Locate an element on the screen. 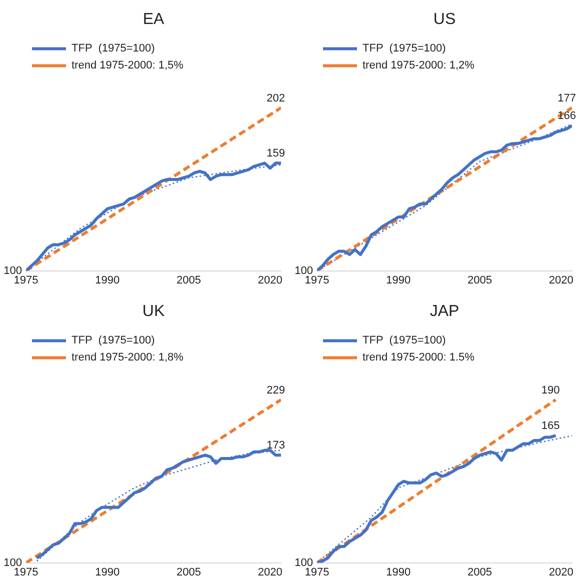 This screenshot has height=584, width=582. annotation: 166 is located at coordinates (567, 116).